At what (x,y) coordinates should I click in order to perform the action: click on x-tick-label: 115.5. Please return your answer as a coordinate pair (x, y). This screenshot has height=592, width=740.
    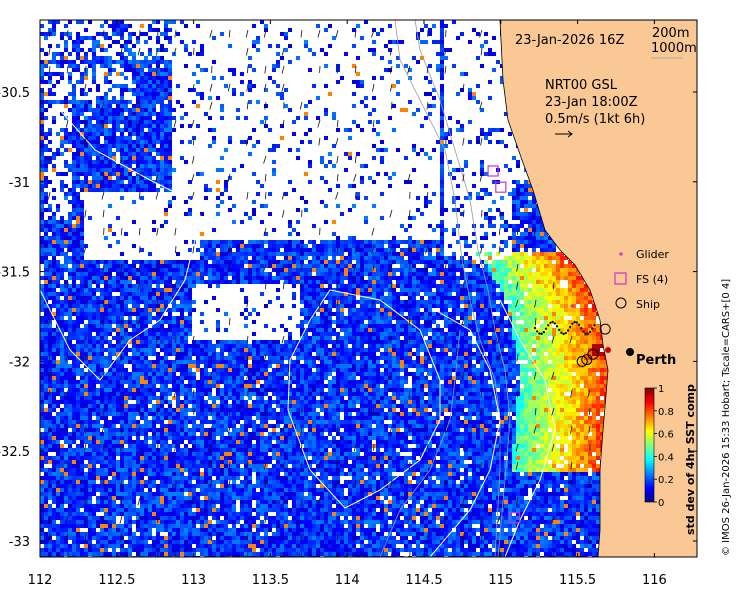
    Looking at the image, I should click on (577, 580).